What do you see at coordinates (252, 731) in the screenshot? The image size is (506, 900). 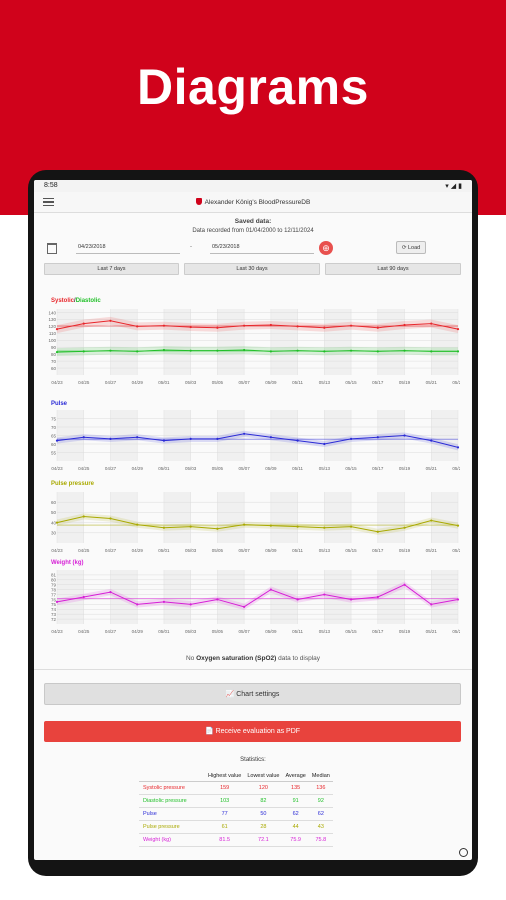 I see `pdf-evaluation-button: 📄 Receive evaluation as PDF` at bounding box center [252, 731].